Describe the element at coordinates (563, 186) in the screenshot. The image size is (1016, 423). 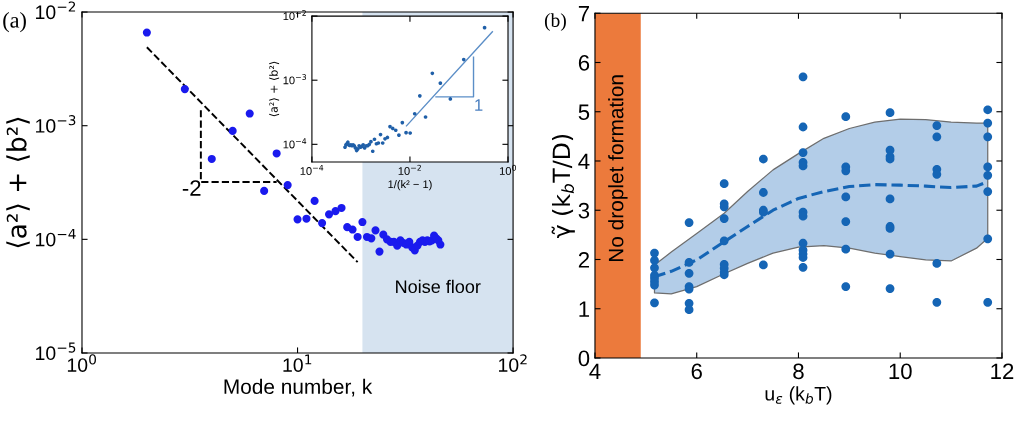
I see `y-axis-title: γ̃ (k$_{b}$T/D)` at that location.